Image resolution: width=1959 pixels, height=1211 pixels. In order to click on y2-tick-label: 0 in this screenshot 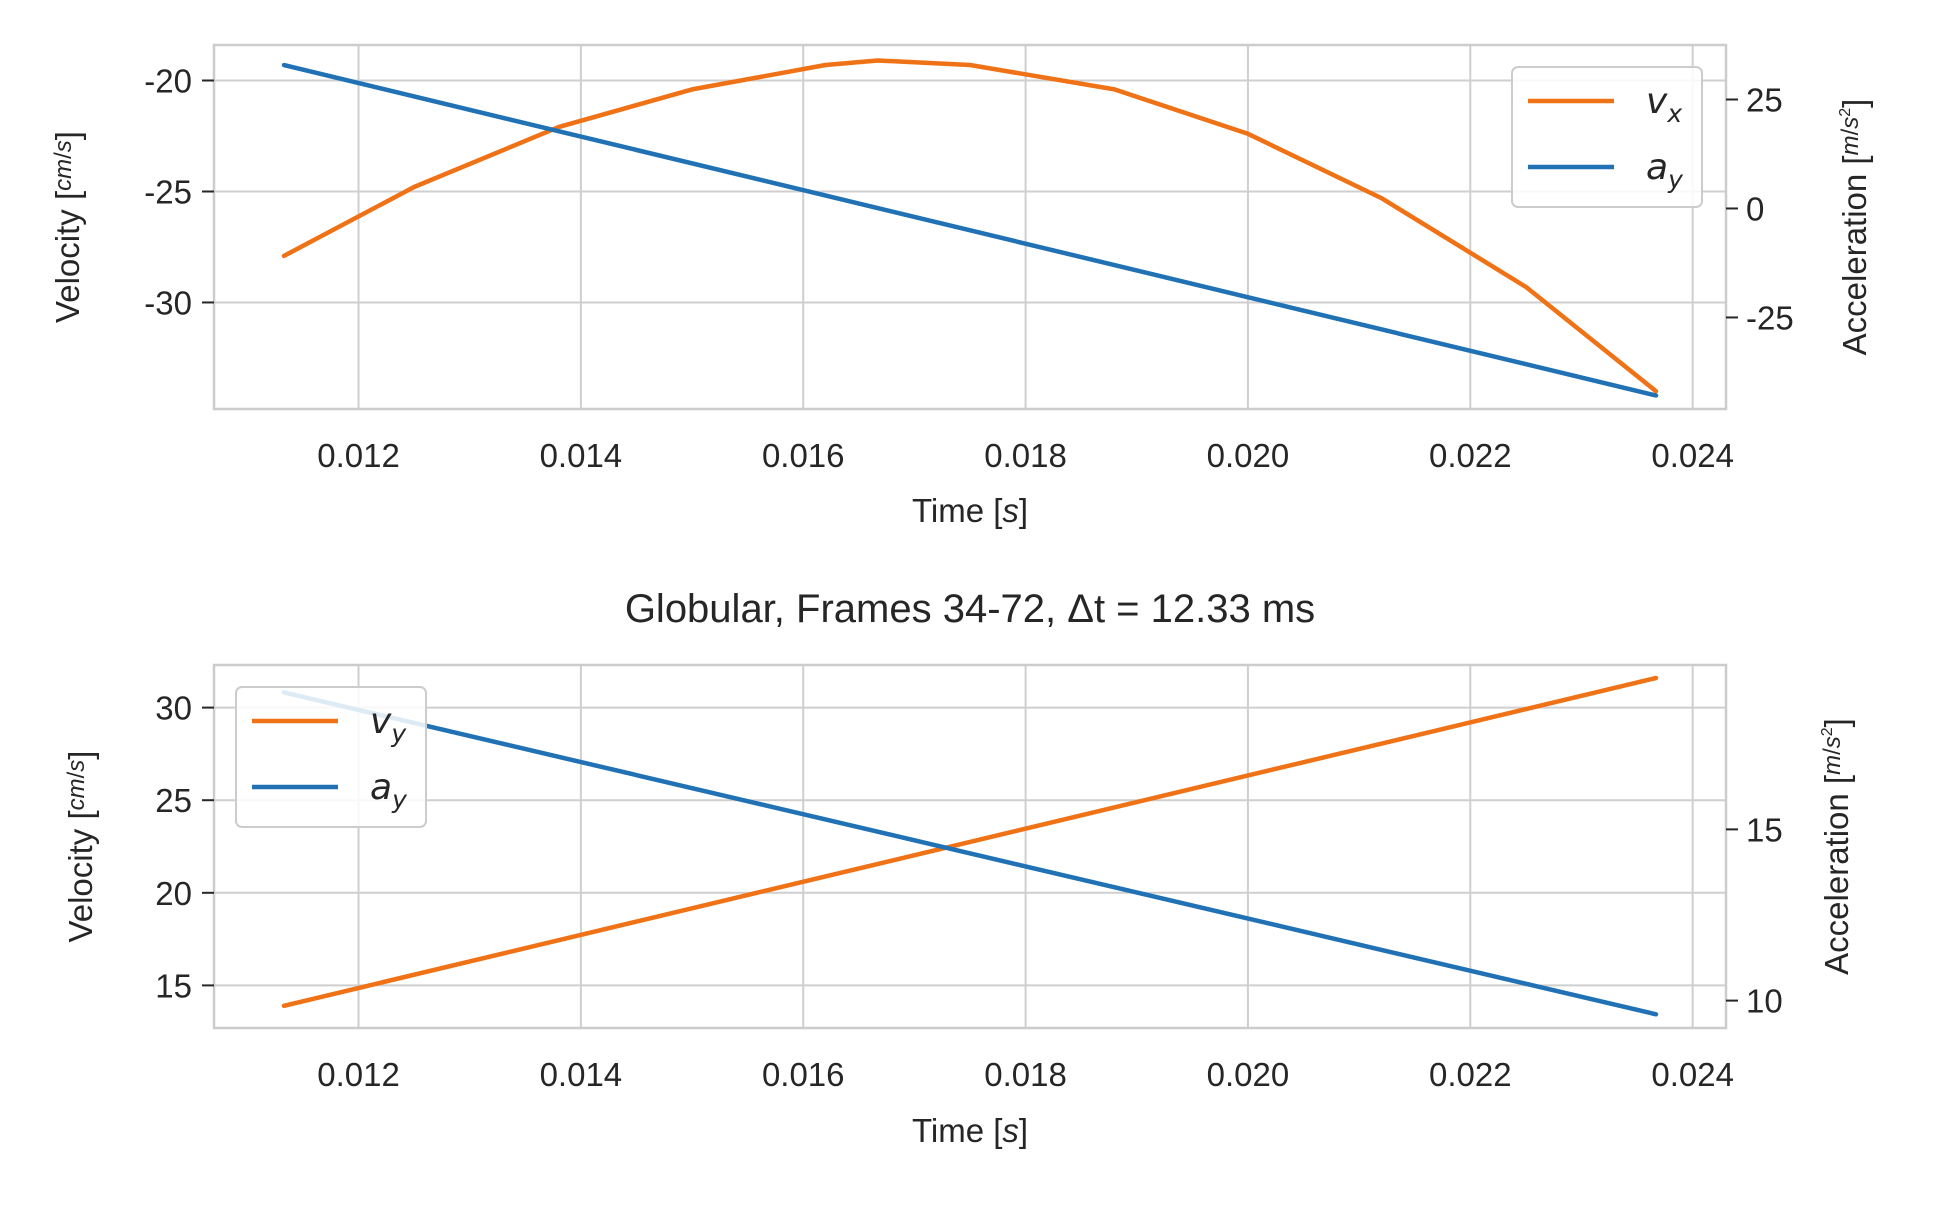, I will do `click(1755, 208)`.